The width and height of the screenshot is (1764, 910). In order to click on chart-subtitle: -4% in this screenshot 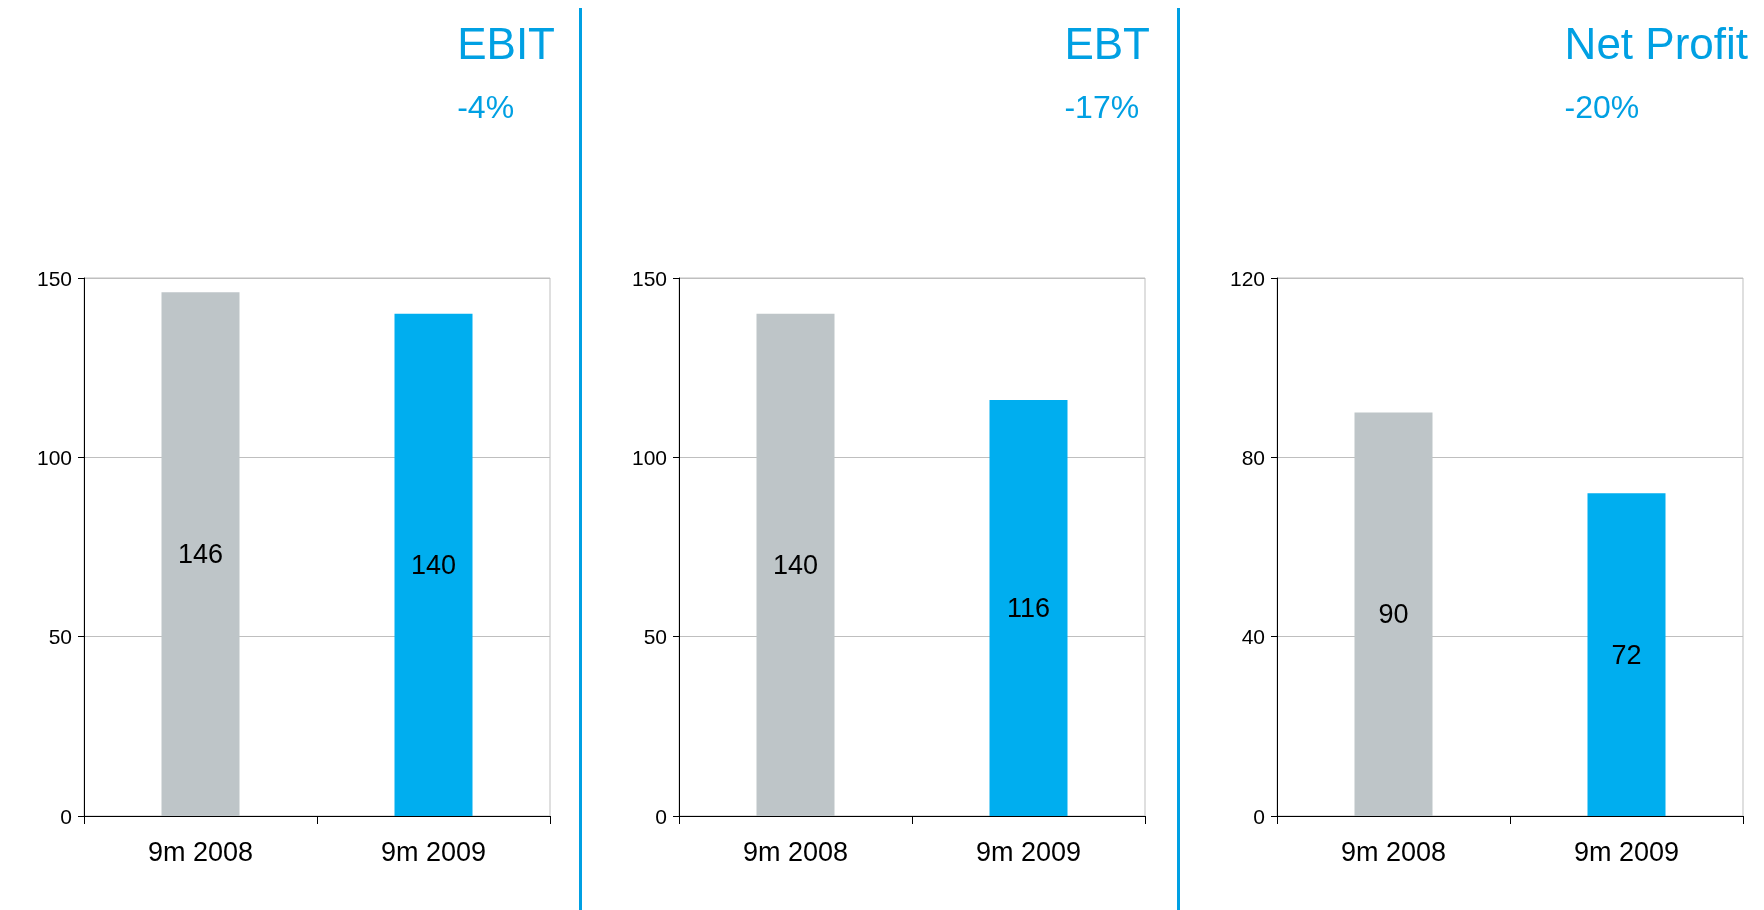, I will do `click(486, 107)`.